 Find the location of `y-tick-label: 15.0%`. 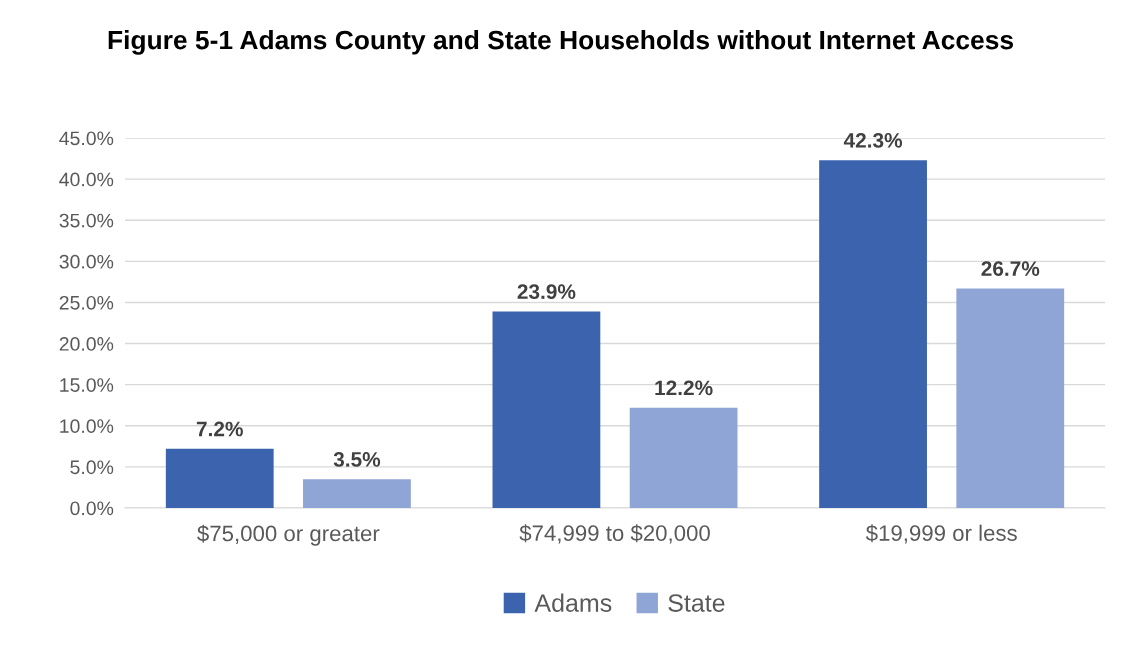

y-tick-label: 15.0% is located at coordinates (87, 385).